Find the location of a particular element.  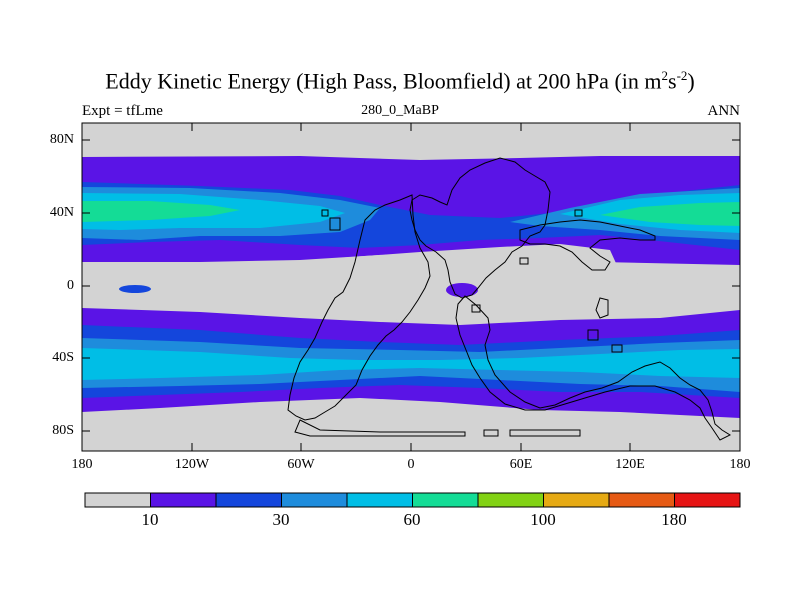

eq-blob is located at coordinates (462, 290).